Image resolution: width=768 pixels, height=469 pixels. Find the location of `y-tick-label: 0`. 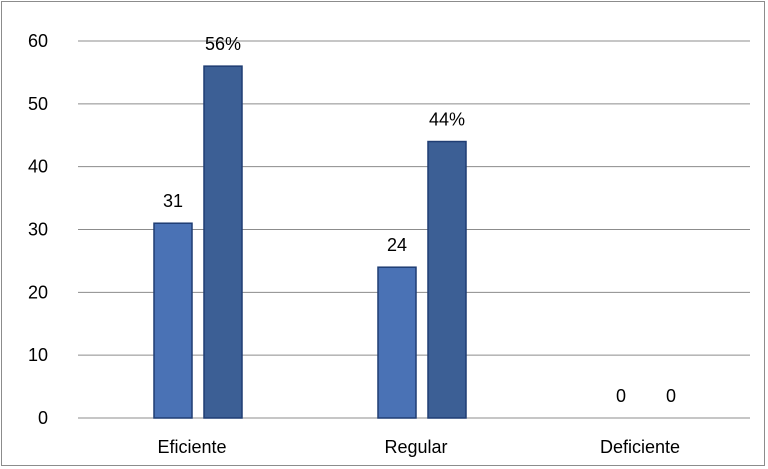

y-tick-label: 0 is located at coordinates (43, 418).